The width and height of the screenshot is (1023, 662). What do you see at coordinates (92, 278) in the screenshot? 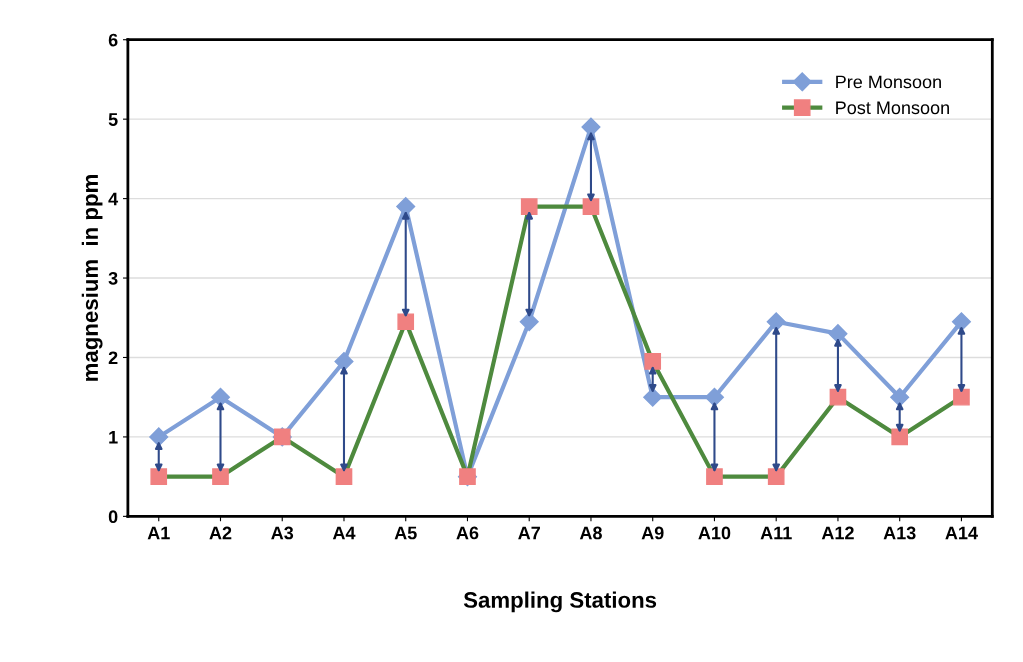
I see `y-axis-title: magnesium in ppm` at bounding box center [92, 278].